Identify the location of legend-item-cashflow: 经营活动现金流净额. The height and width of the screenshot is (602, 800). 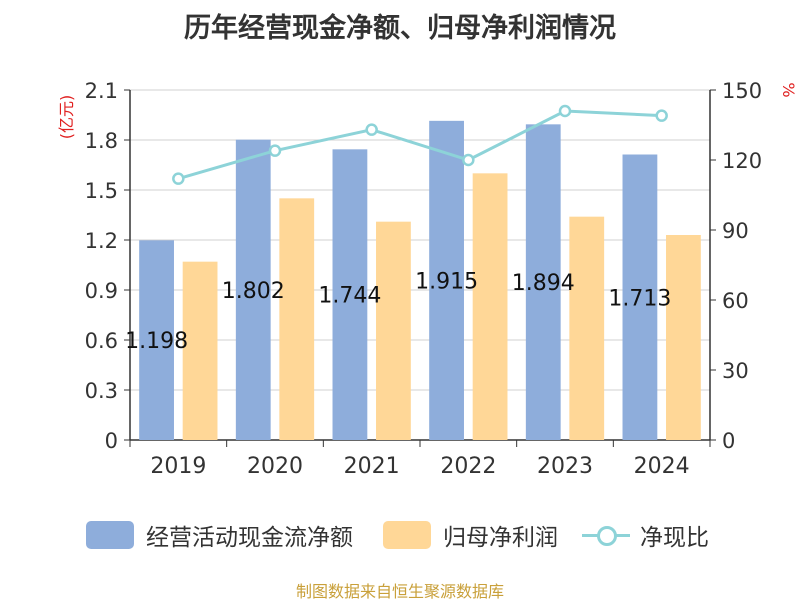
(219, 535).